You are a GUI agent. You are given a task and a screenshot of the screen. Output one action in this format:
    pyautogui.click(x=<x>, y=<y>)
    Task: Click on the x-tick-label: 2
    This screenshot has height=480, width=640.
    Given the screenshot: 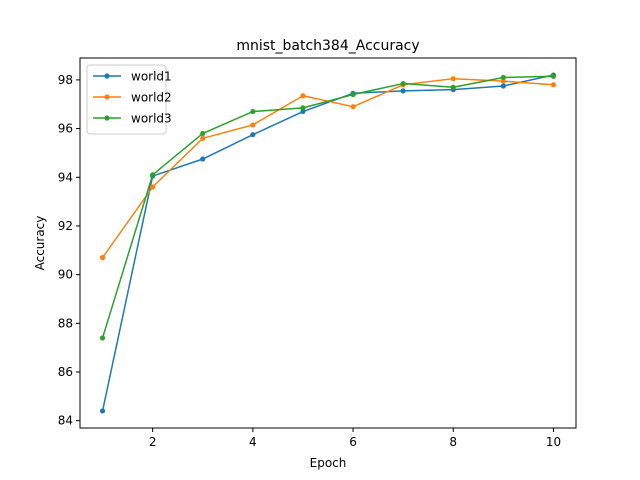 What is the action you would take?
    pyautogui.click(x=153, y=442)
    